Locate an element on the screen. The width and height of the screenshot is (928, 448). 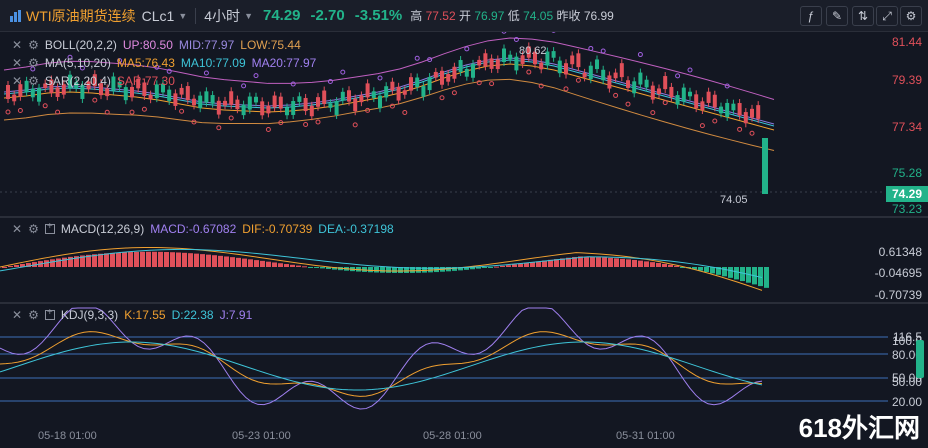
period-selector: 4小时 is located at coordinates (222, 15).